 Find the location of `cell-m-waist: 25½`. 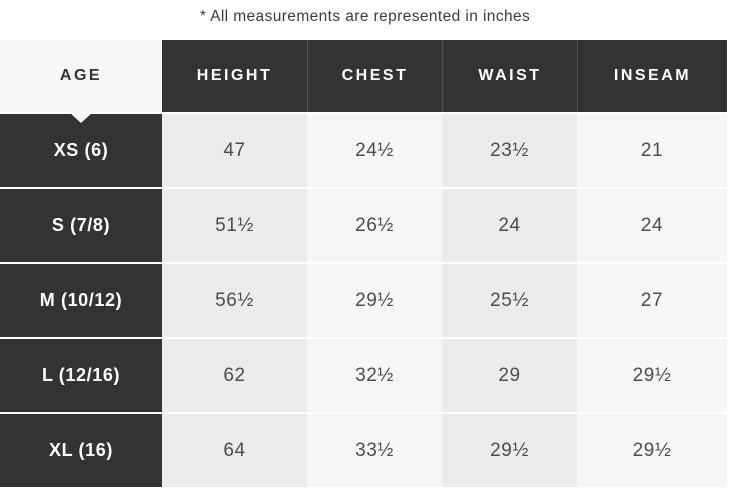

cell-m-waist: 25½ is located at coordinates (509, 300).